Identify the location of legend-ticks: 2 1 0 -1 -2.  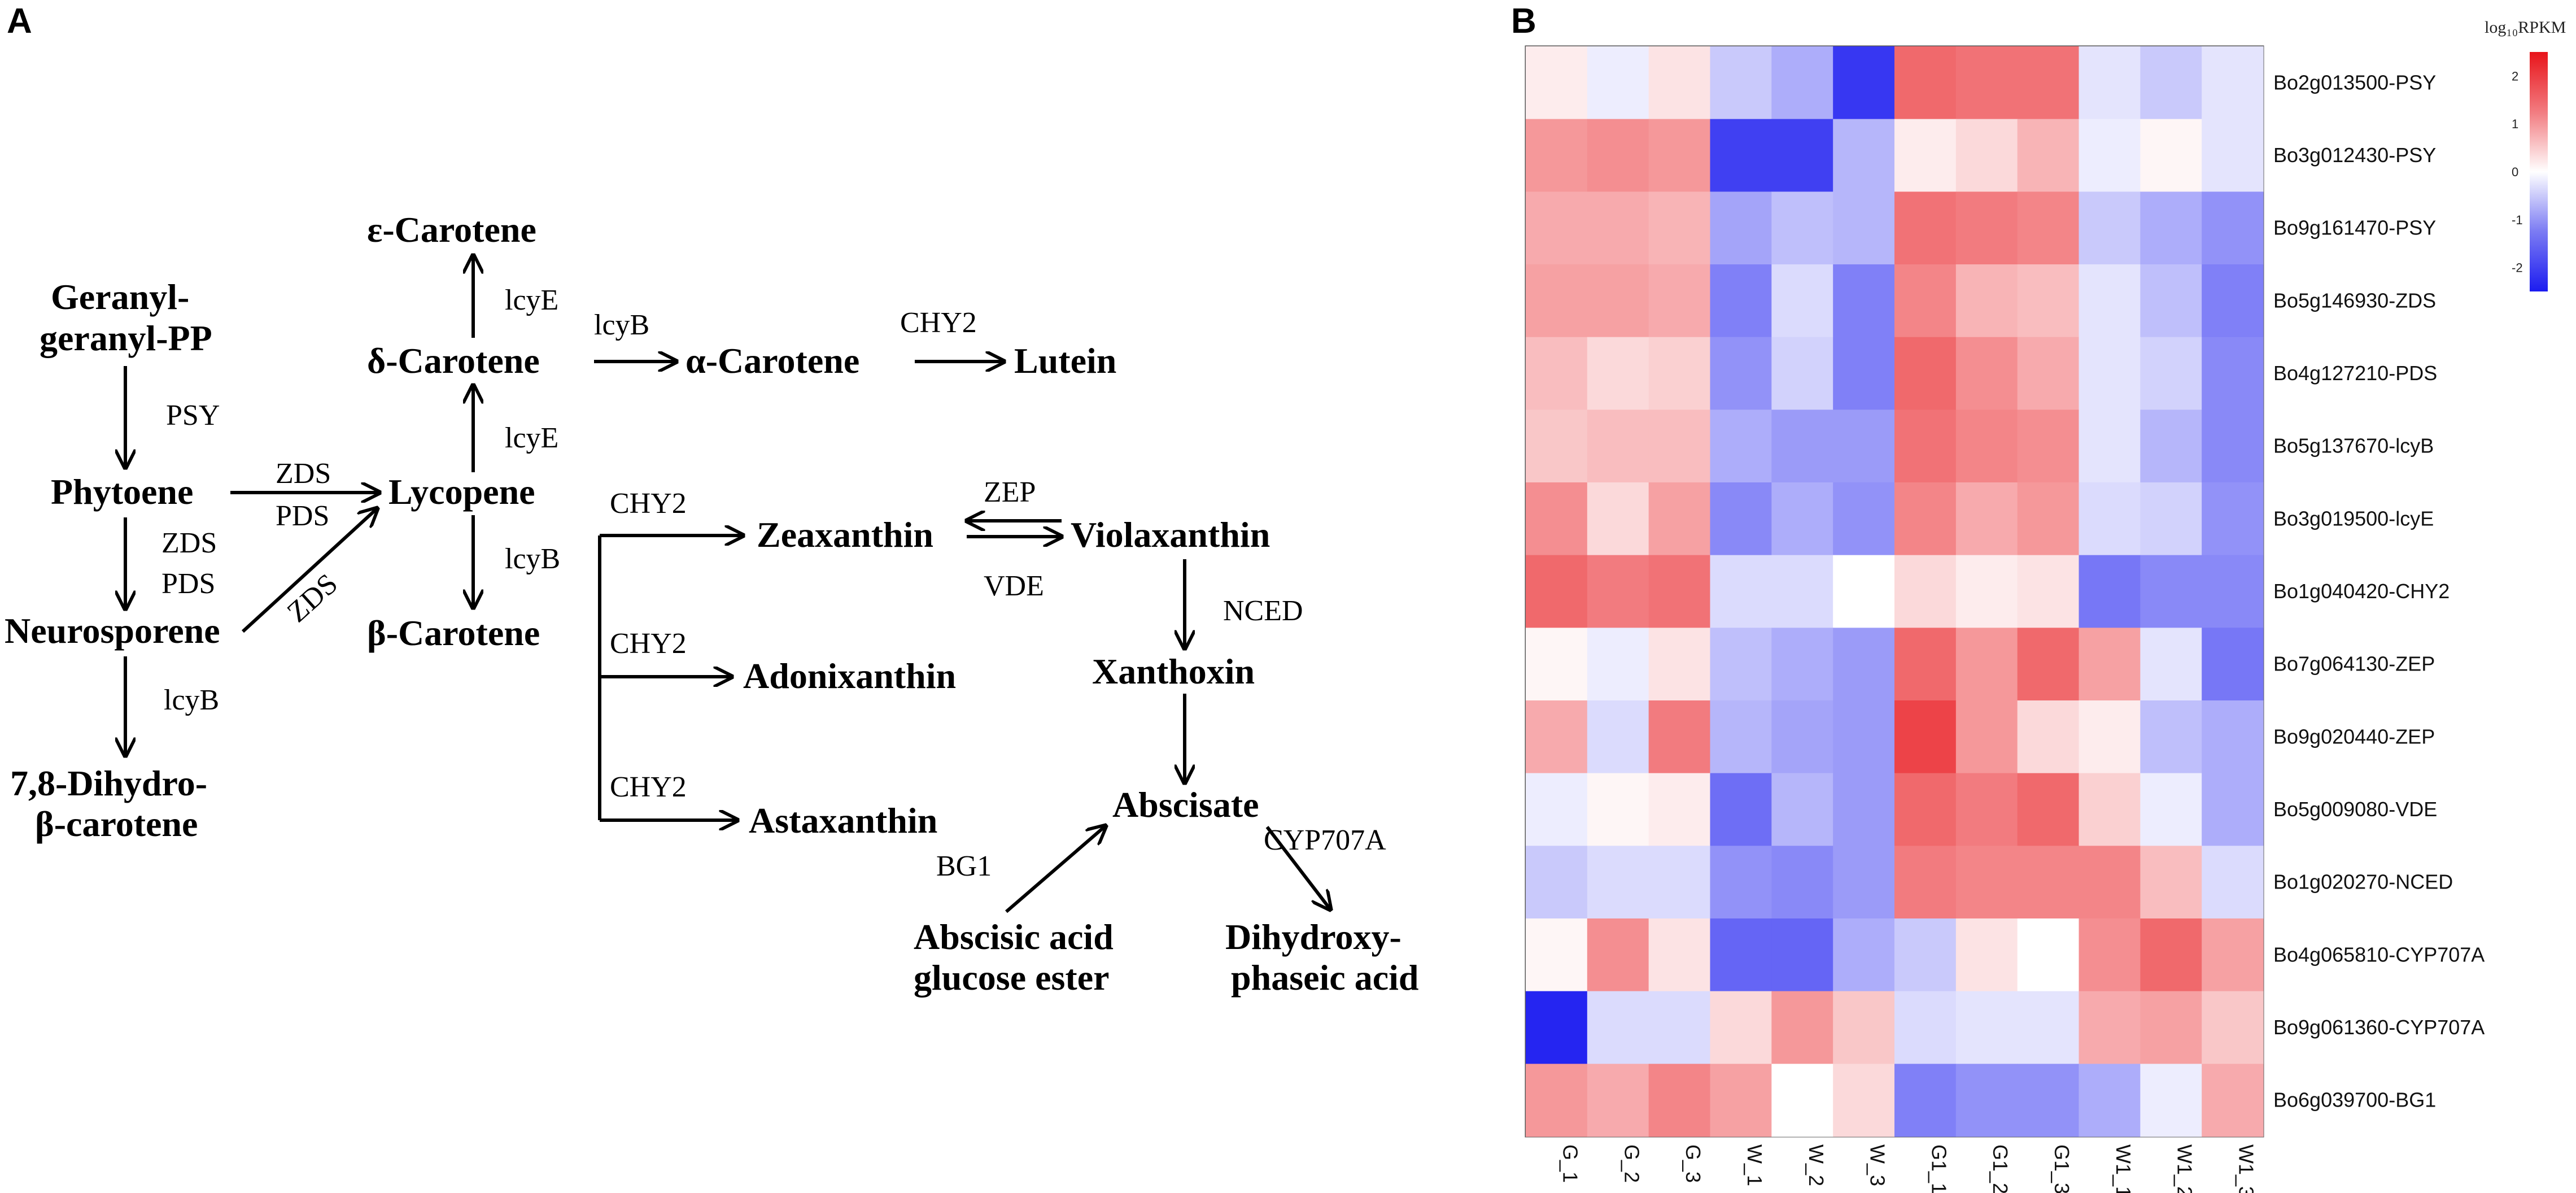
(2517, 172).